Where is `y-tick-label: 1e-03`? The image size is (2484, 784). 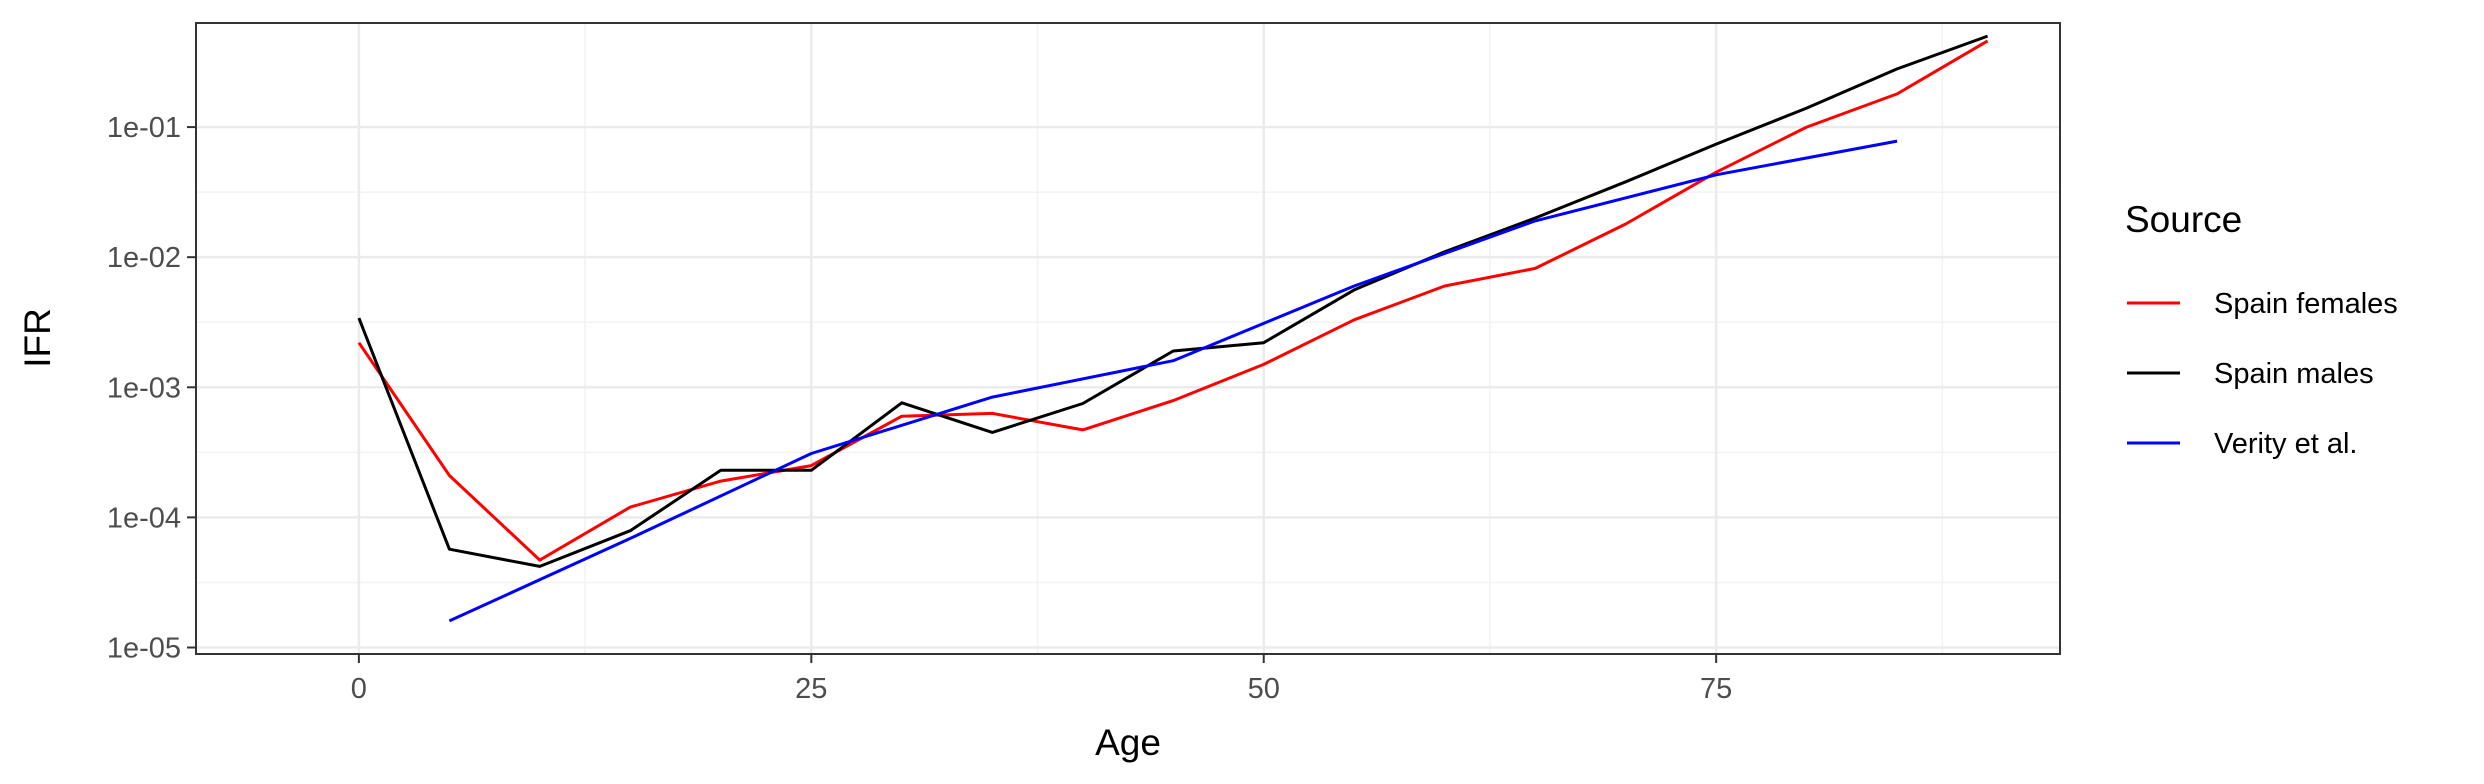
y-tick-label: 1e-03 is located at coordinates (144, 388).